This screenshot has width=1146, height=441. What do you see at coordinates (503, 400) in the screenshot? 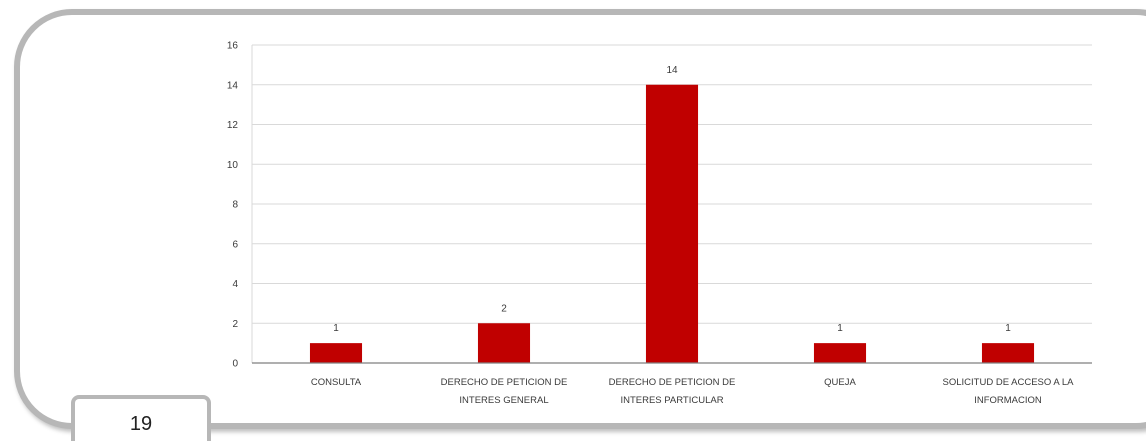
I see `x-category-label-line: INTERES GENERAL` at bounding box center [503, 400].